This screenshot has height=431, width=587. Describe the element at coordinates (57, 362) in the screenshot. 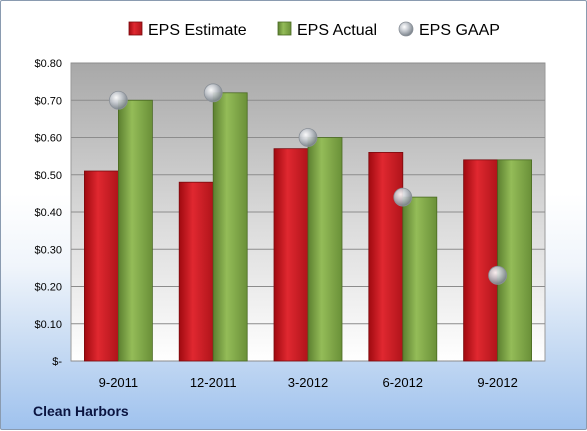

I see `y-tick-label: $-` at that location.